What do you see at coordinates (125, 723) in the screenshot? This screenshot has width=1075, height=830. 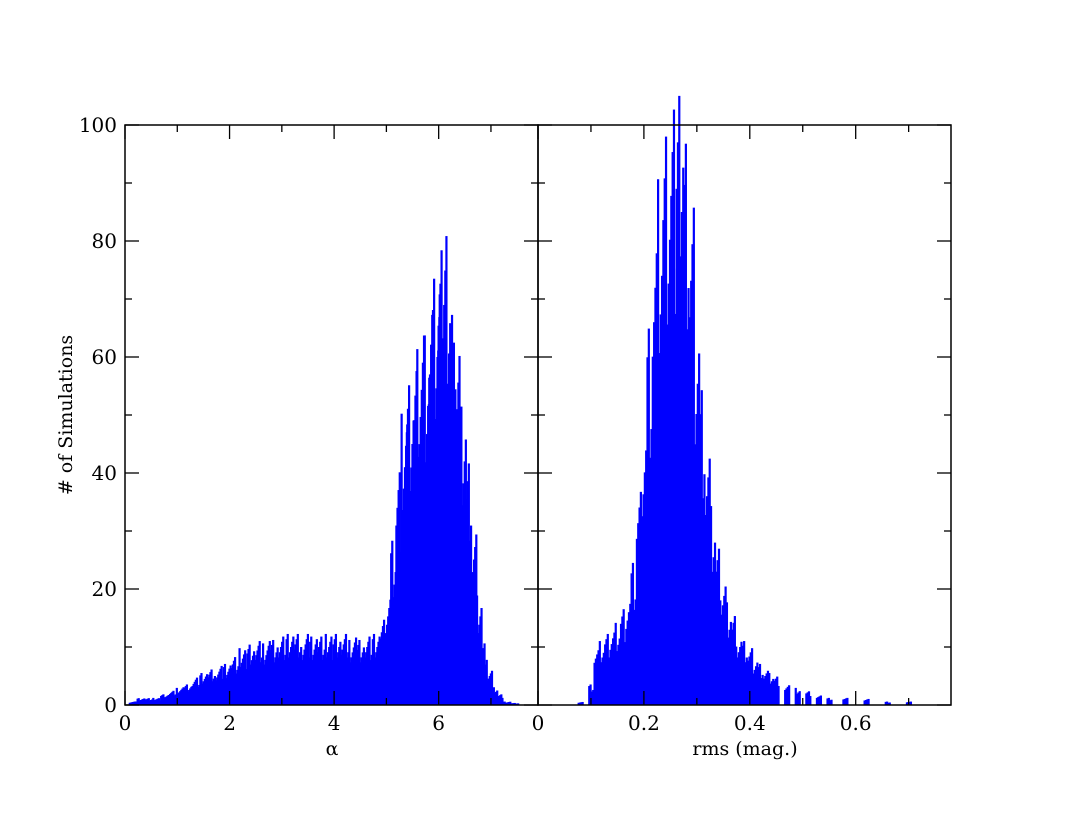 I see `x-tick-label: 0` at bounding box center [125, 723].